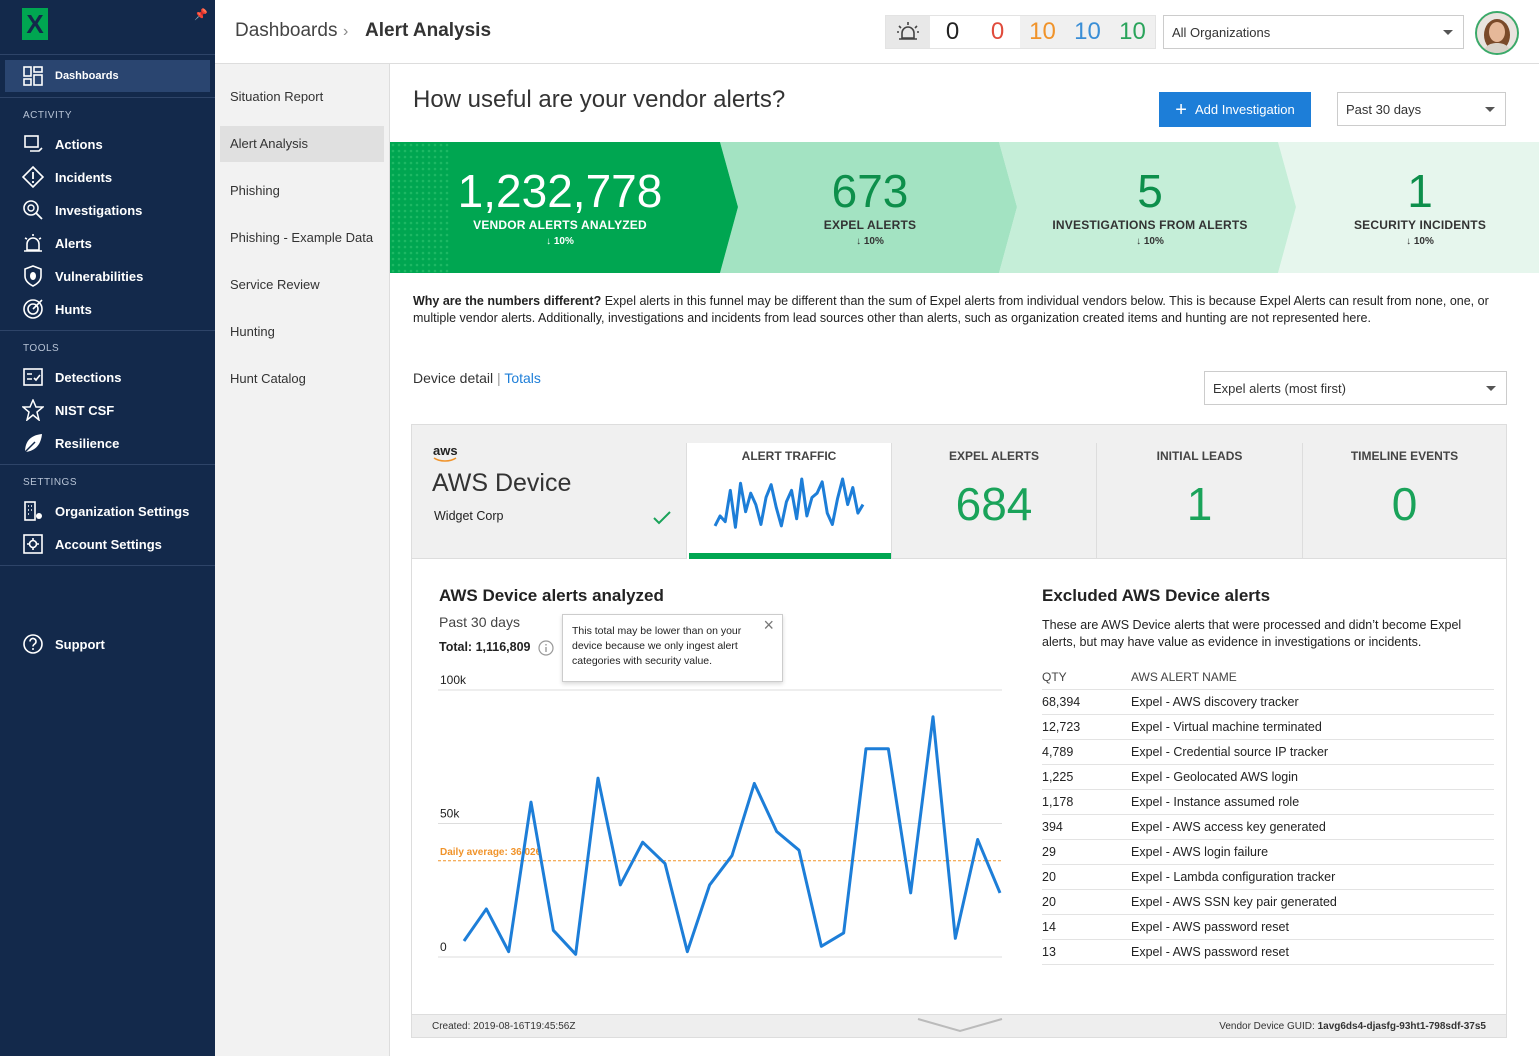  What do you see at coordinates (1230, 752) in the screenshot?
I see `alert-name-cell: Expel - Credential source IP tracker` at bounding box center [1230, 752].